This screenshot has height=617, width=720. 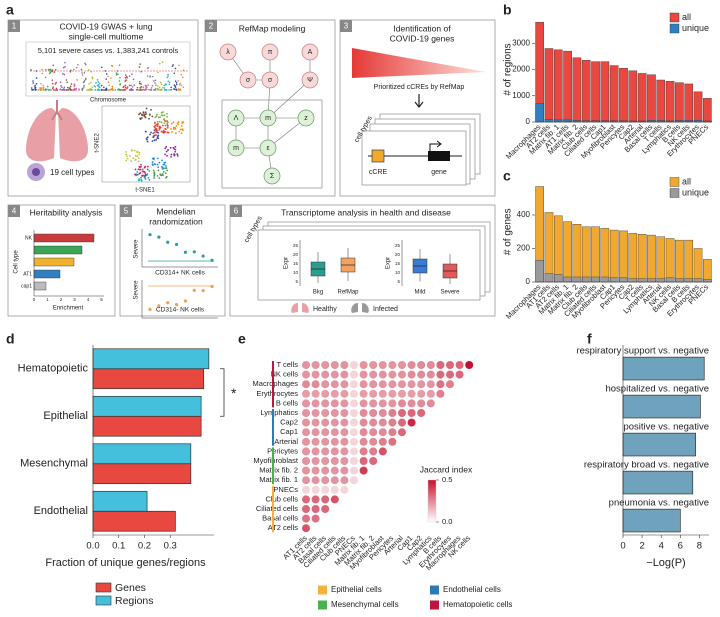 I want to click on axis-label: t-SNE1, so click(x=145, y=191).